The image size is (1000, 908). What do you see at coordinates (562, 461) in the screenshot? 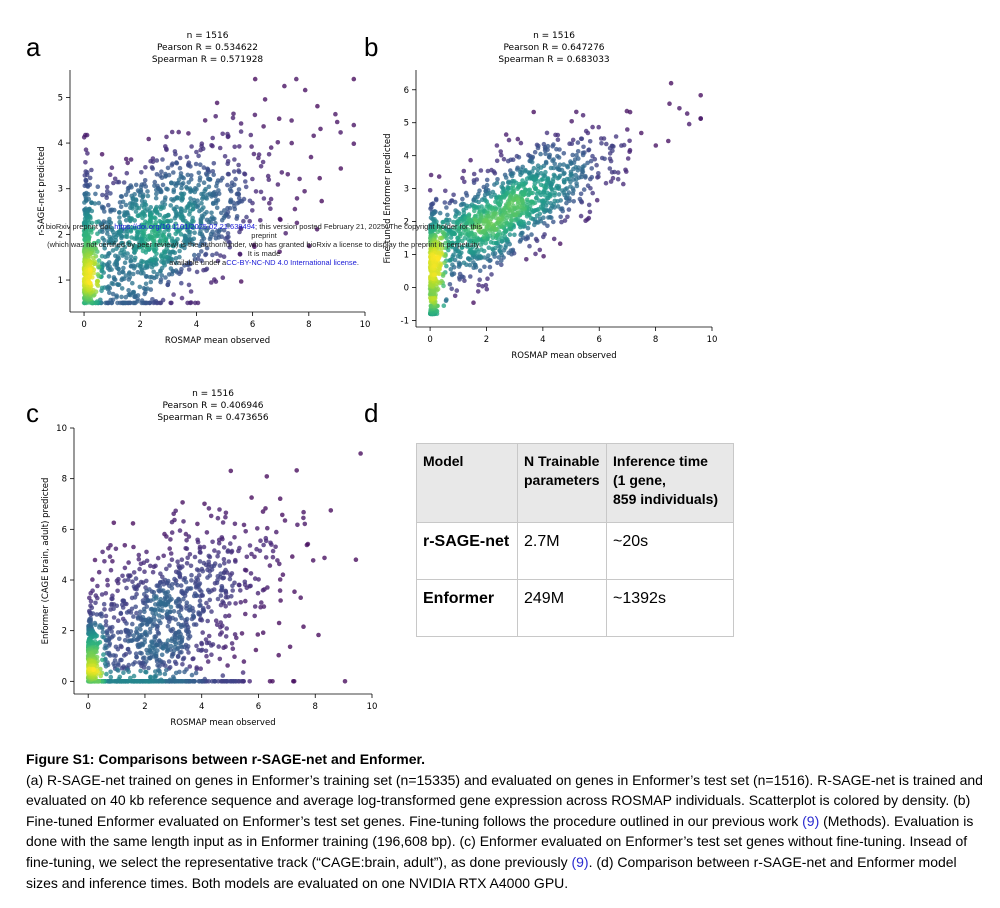
I see `header-params-line1: N Trainable` at bounding box center [562, 461].